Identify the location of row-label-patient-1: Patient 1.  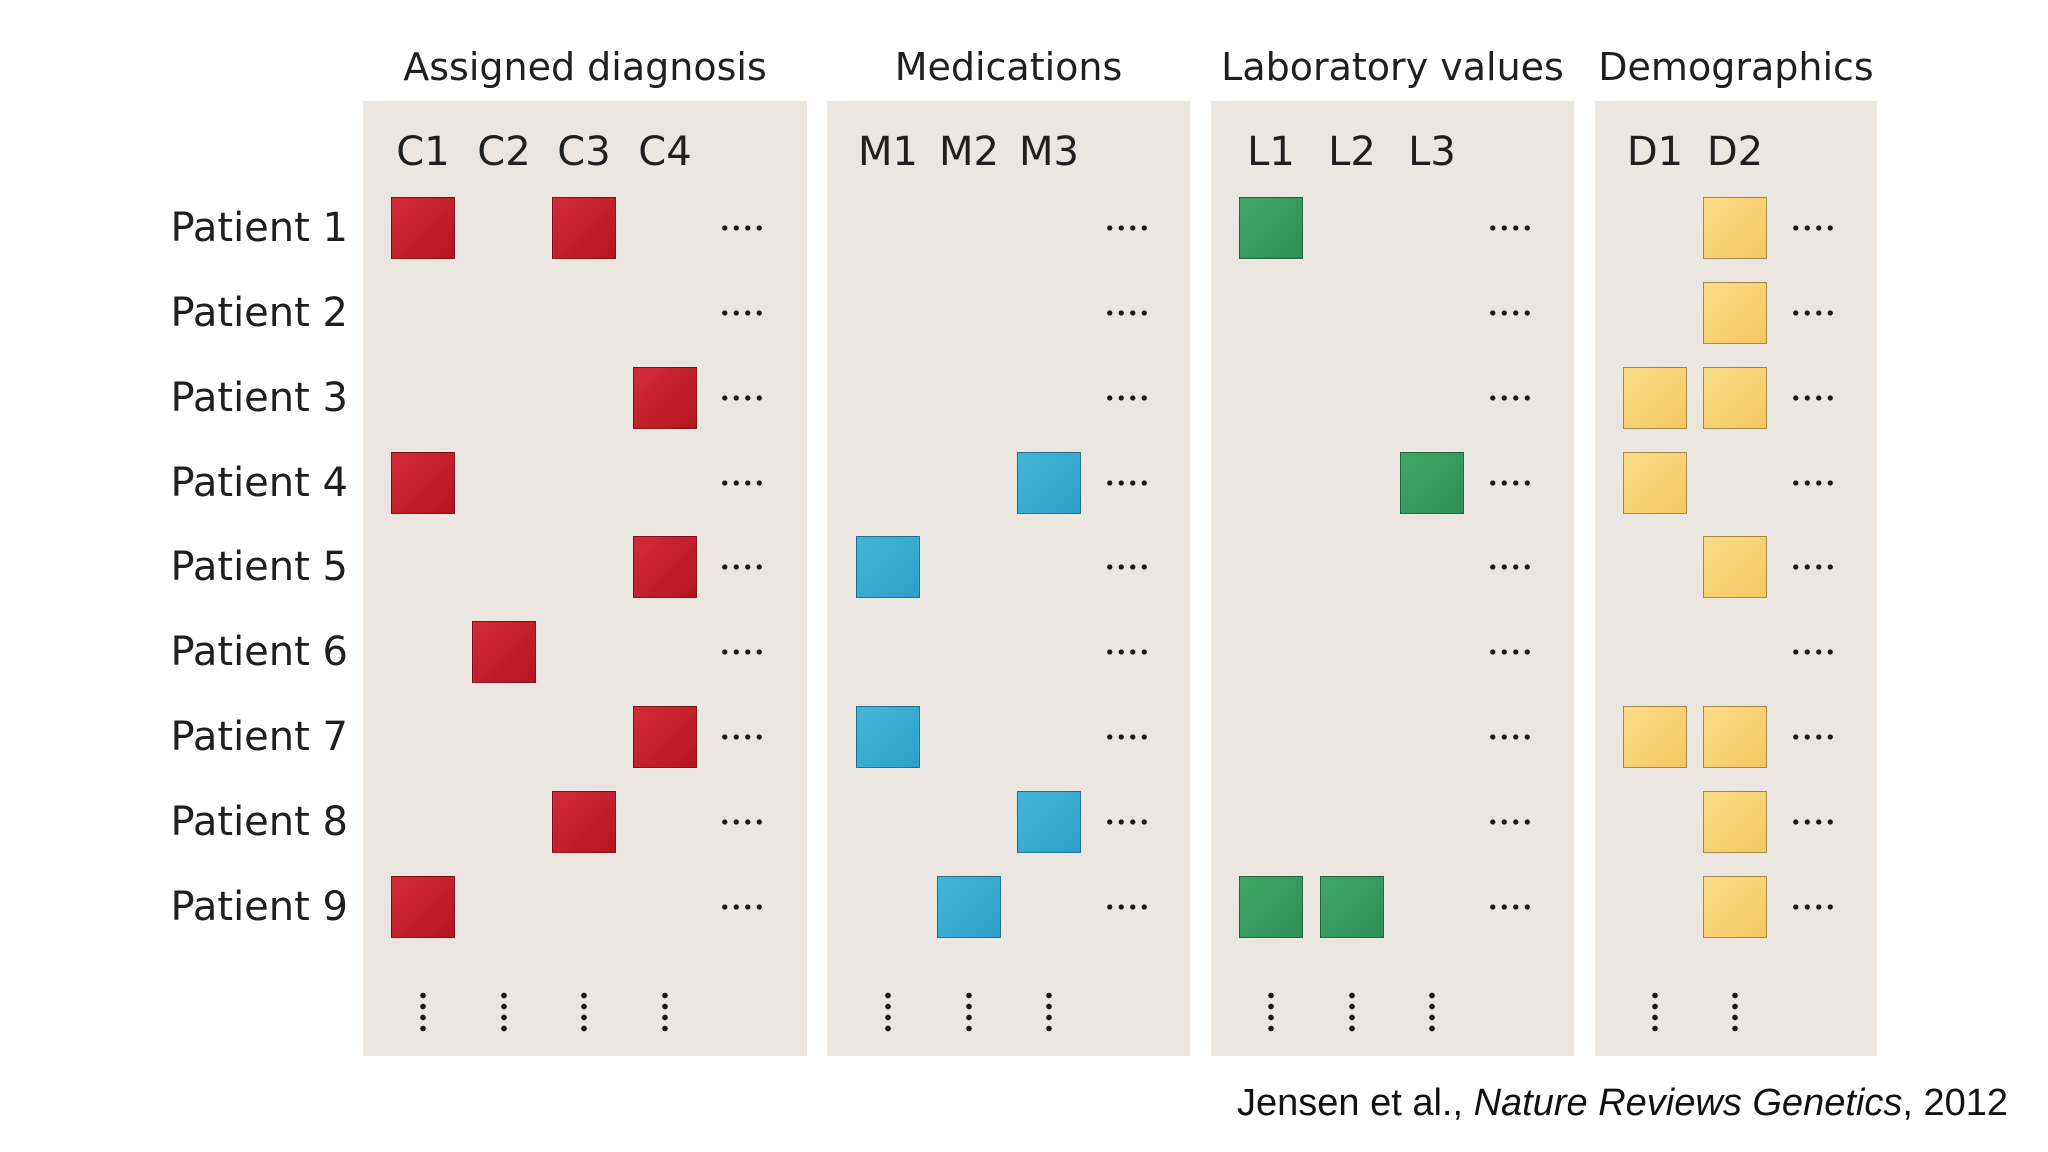
(259, 228).